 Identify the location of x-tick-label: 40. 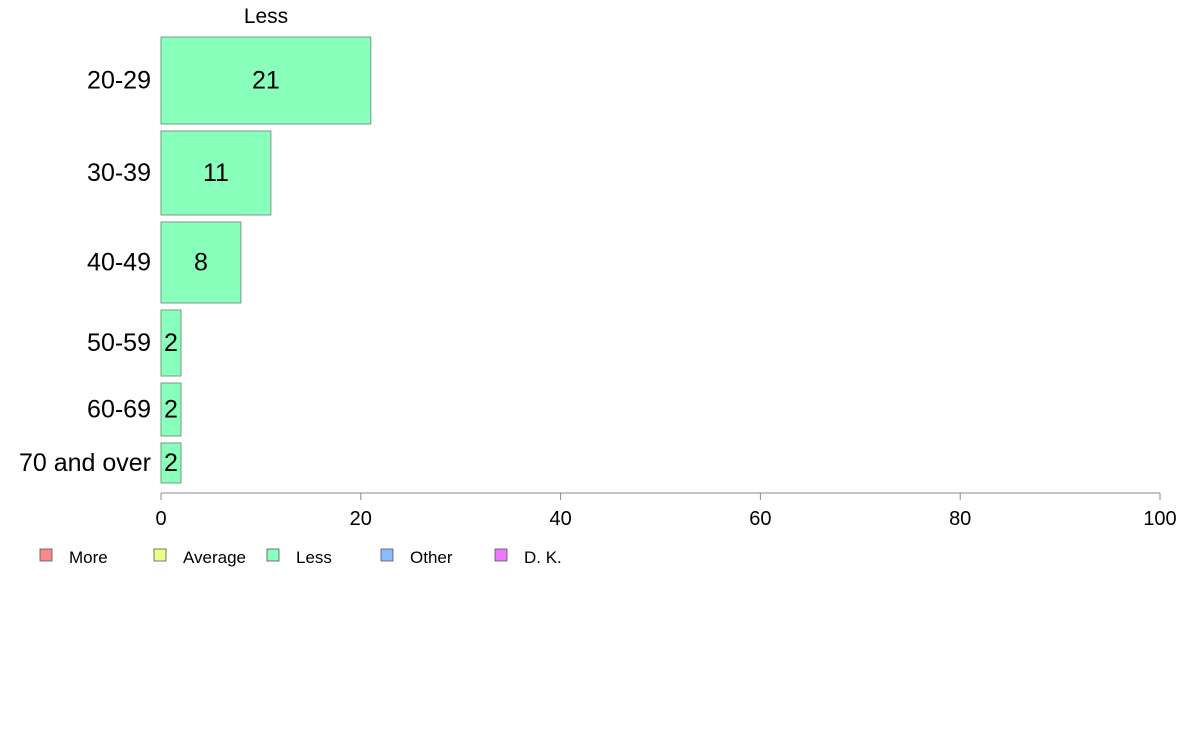
(560, 519).